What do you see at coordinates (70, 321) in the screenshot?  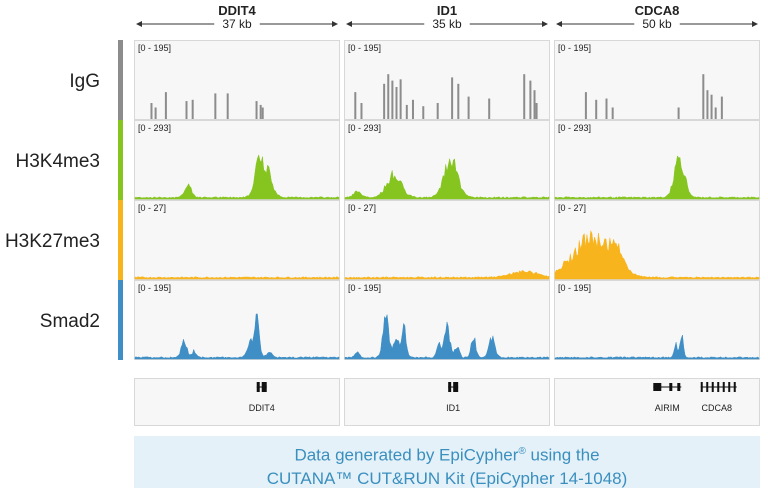 I see `track-label-Smad2: Smad2` at bounding box center [70, 321].